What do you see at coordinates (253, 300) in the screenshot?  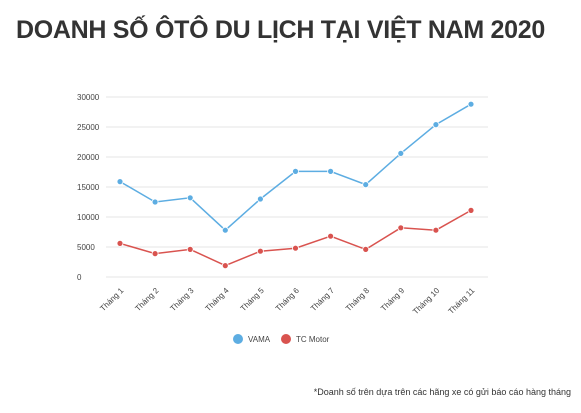 I see `x-tick-label: Tháng 5` at bounding box center [253, 300].